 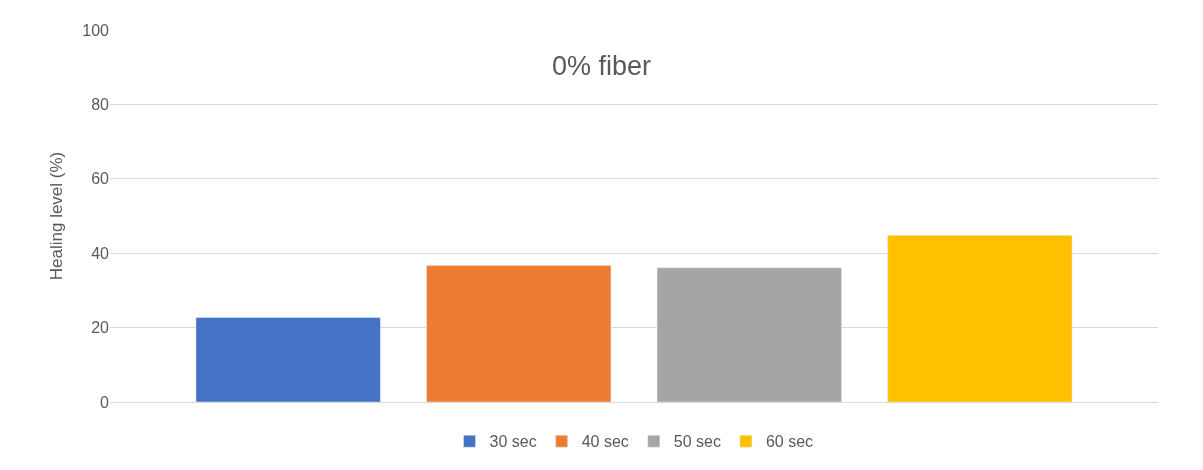 I want to click on y-tick-label: 40, so click(x=100, y=253).